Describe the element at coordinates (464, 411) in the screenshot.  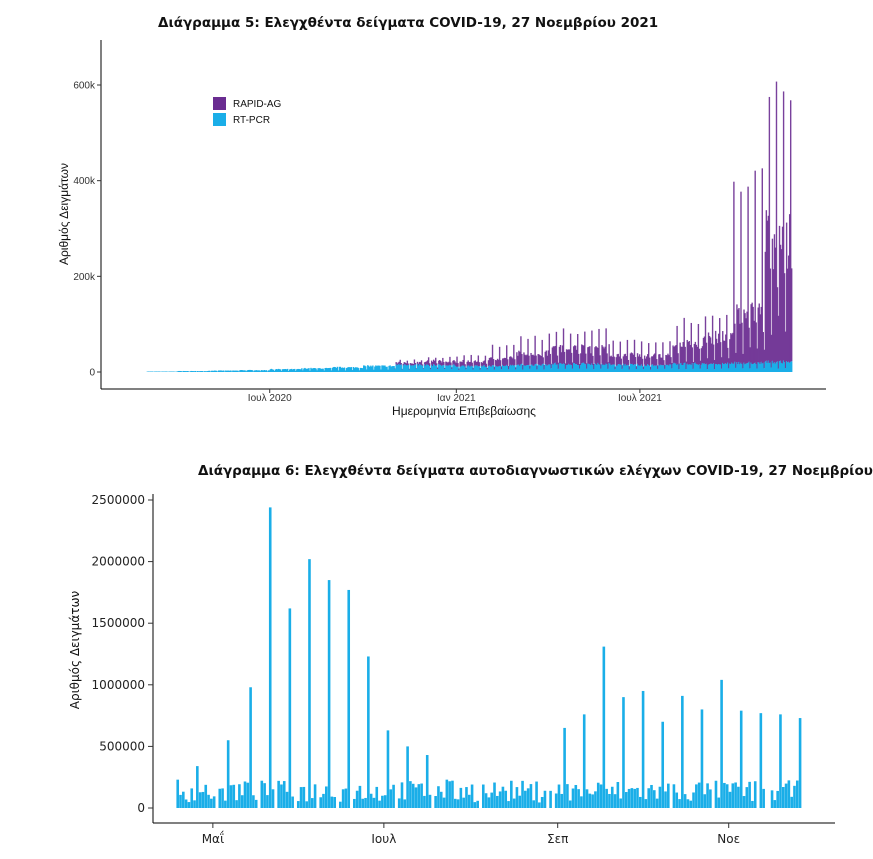
I see `chart-5-x-axis-label: Ημερομηνία Επιβεβαίωσης` at that location.